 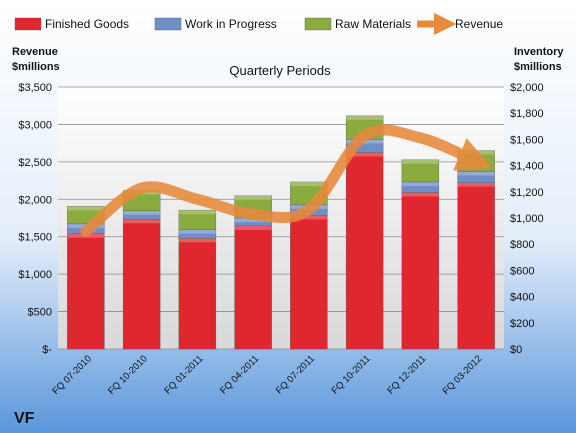 What do you see at coordinates (527, 167) in the screenshot?
I see `right-tick-label: $1,400` at bounding box center [527, 167].